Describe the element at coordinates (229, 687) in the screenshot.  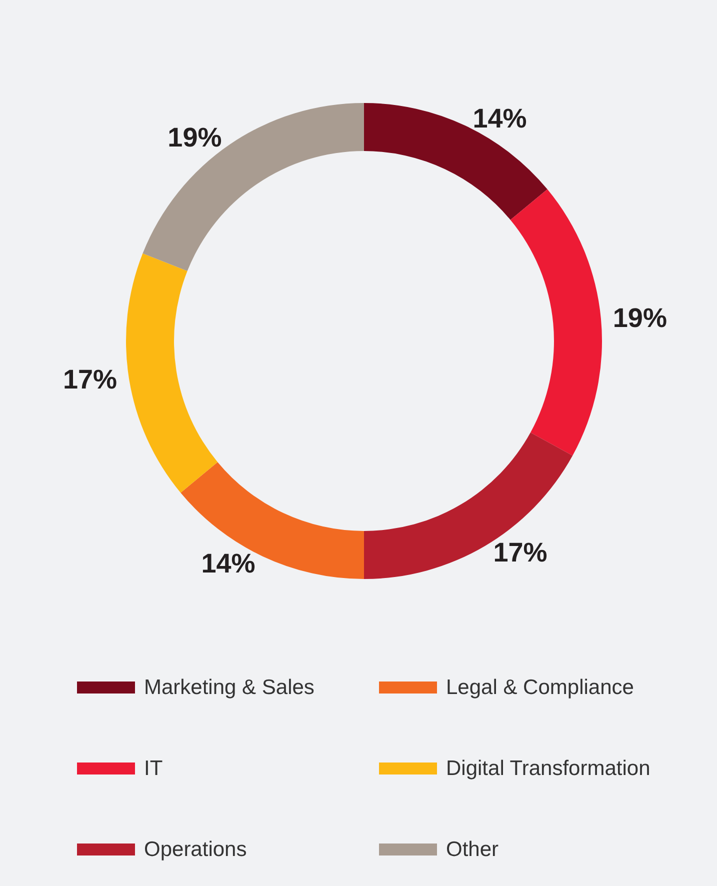
I see `legend-label: Marketing & Sales` at that location.